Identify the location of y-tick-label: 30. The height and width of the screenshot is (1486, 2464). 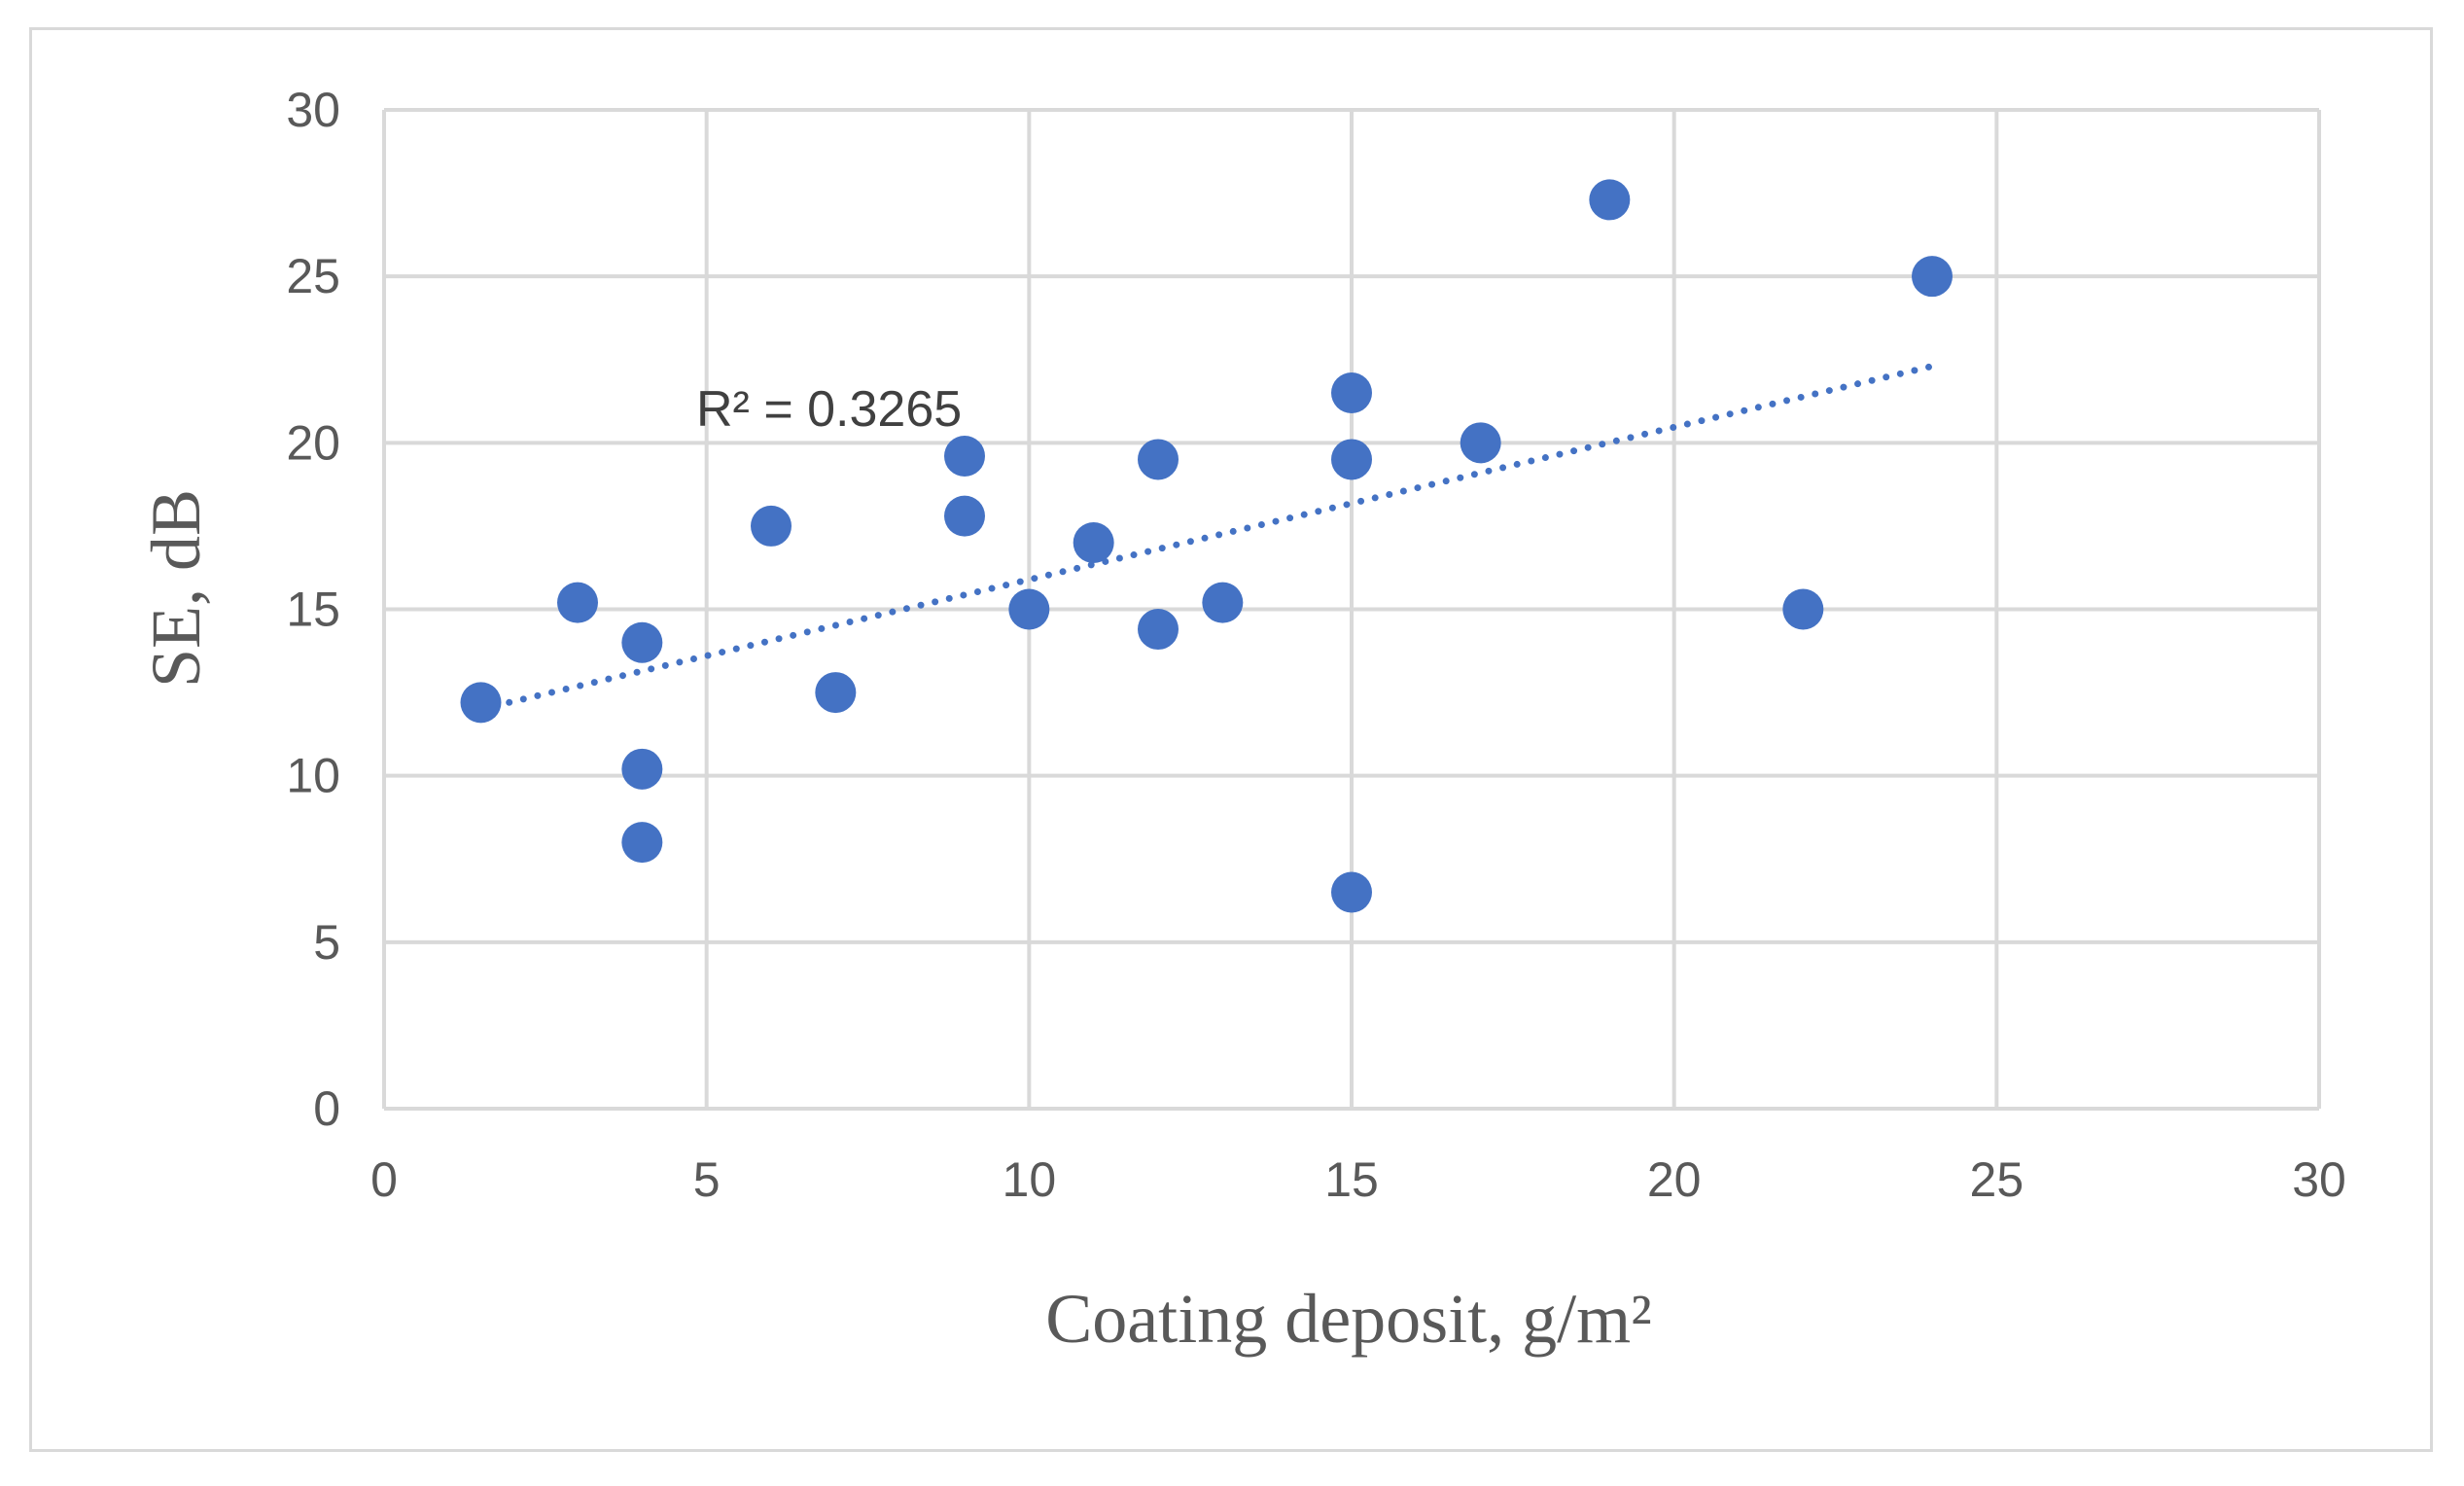
(313, 110).